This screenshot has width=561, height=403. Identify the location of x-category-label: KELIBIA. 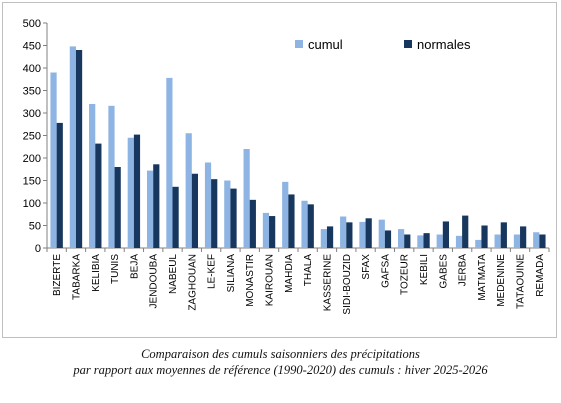
(96, 273).